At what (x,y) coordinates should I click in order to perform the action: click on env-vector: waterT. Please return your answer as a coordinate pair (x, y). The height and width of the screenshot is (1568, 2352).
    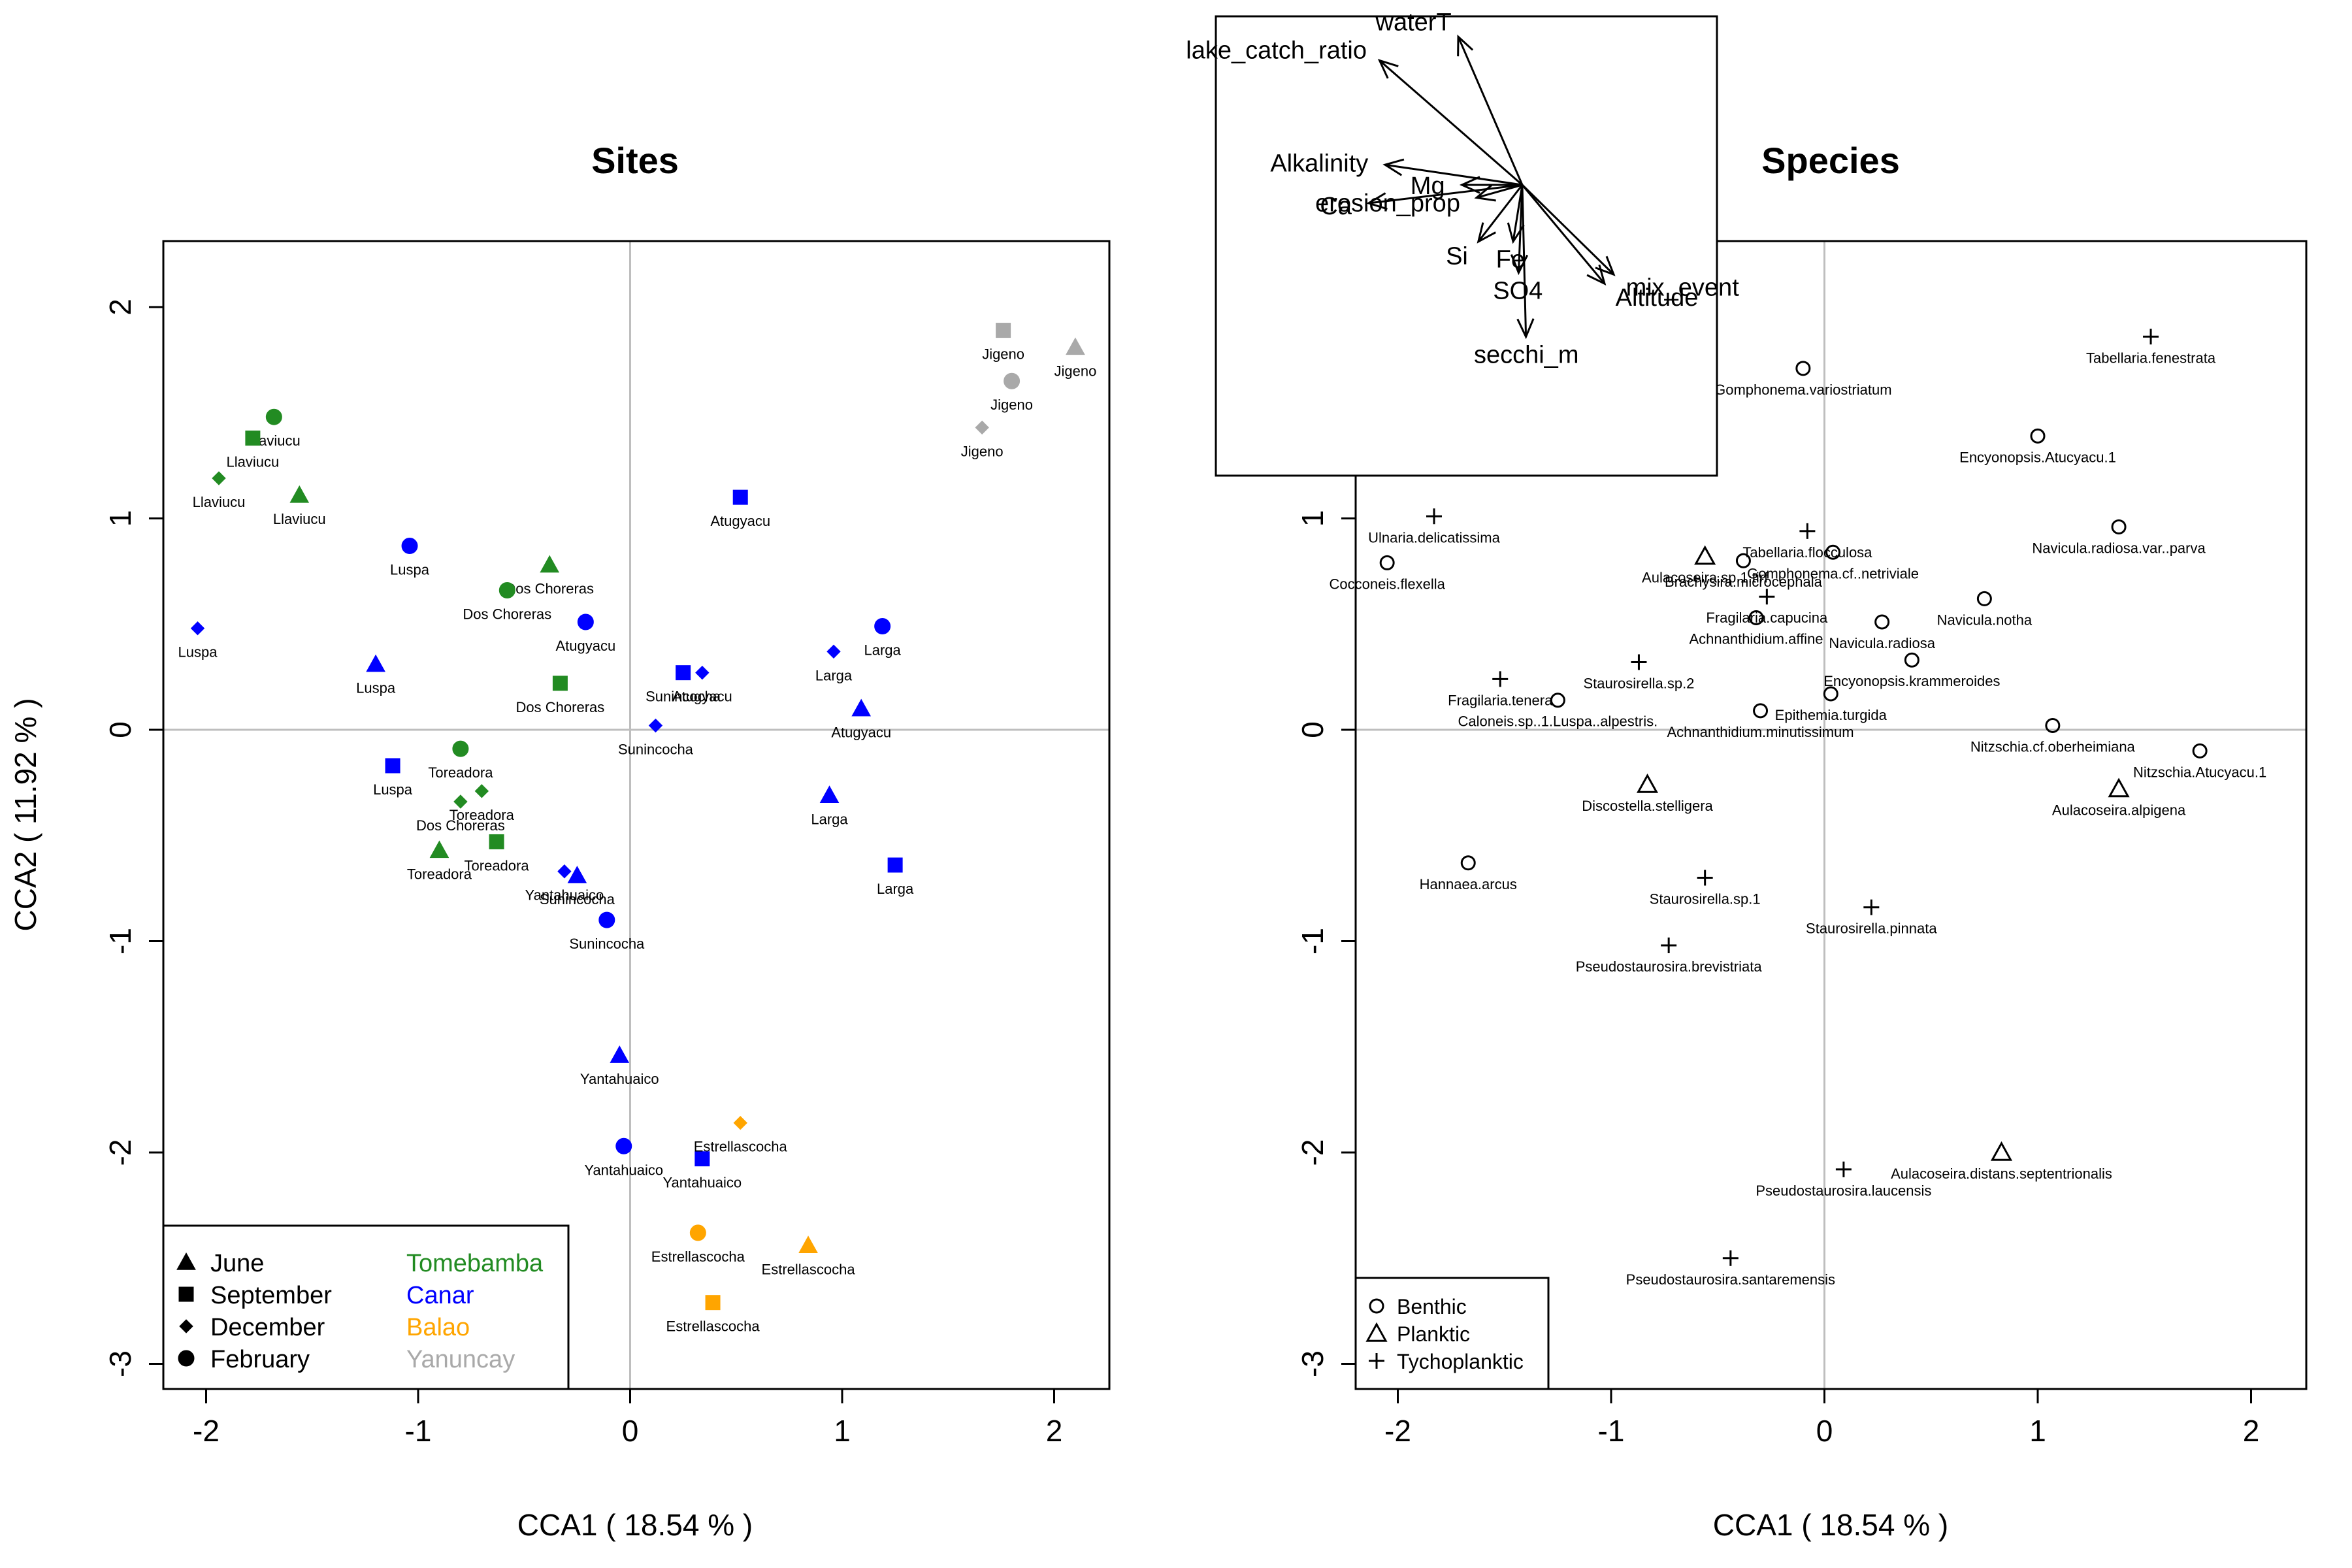
    Looking at the image, I should click on (1449, 97).